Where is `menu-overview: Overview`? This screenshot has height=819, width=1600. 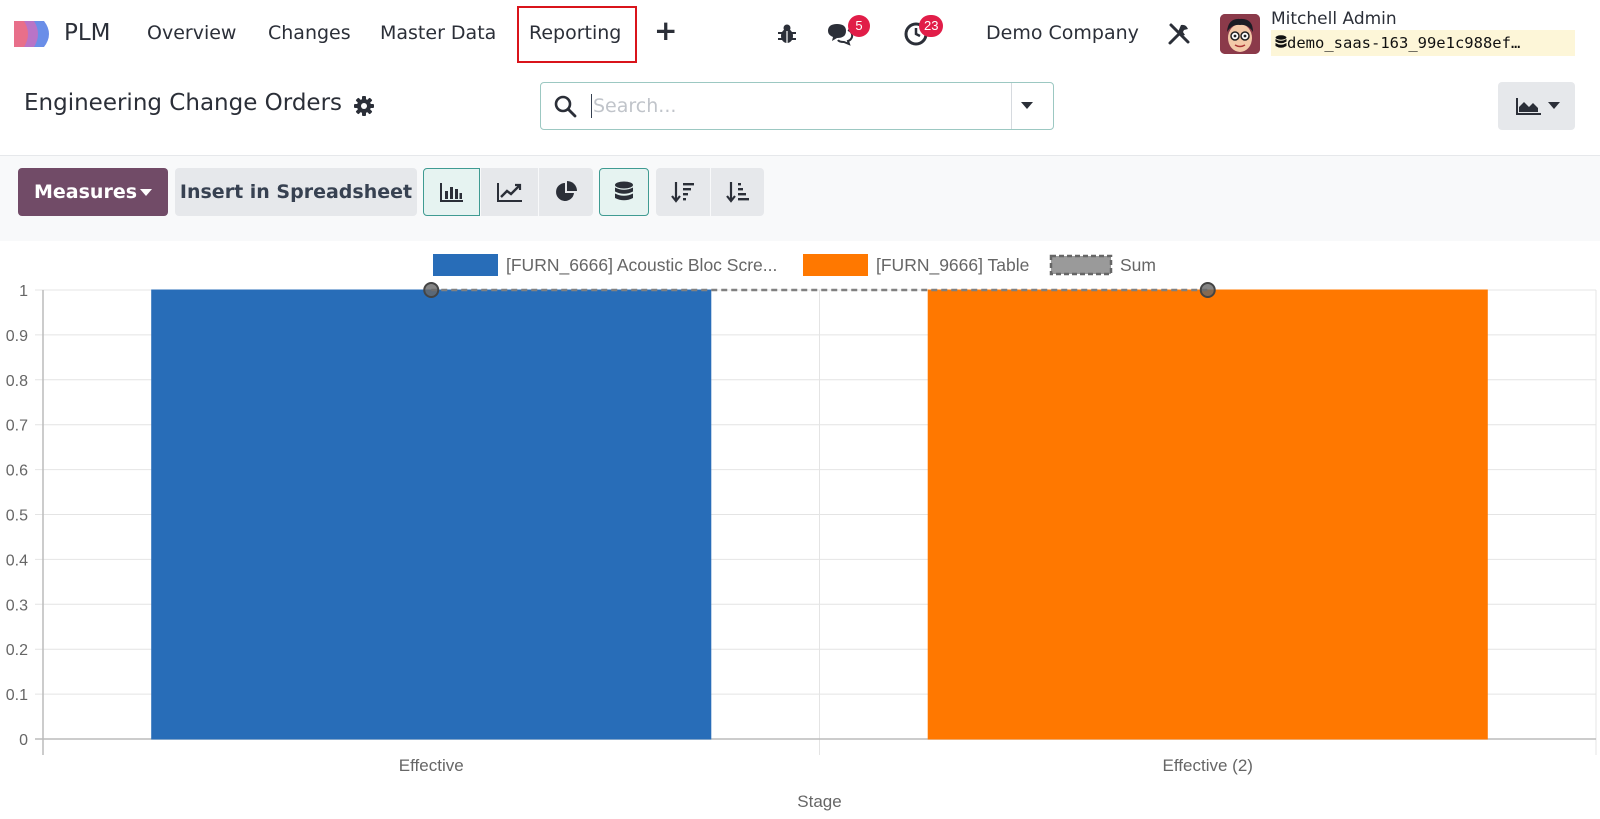
menu-overview: Overview is located at coordinates (192, 33).